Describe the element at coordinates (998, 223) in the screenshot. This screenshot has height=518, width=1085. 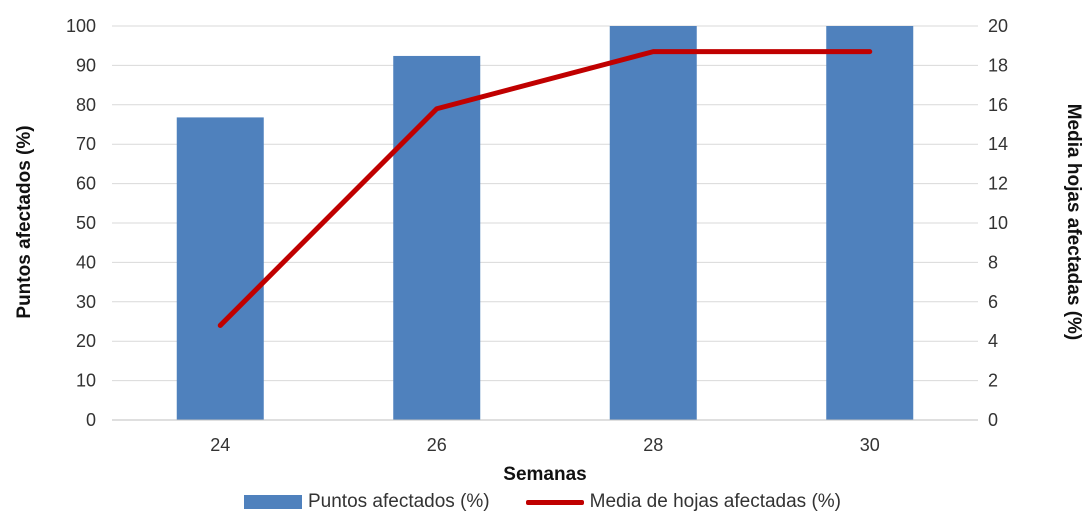
I see `y2-tick-label: 10` at that location.